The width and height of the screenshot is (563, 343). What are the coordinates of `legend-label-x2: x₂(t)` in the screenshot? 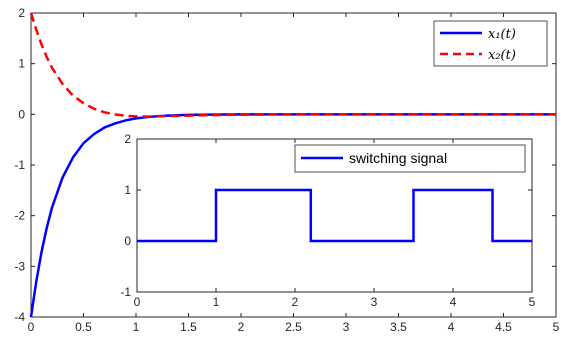 It's located at (502, 55).